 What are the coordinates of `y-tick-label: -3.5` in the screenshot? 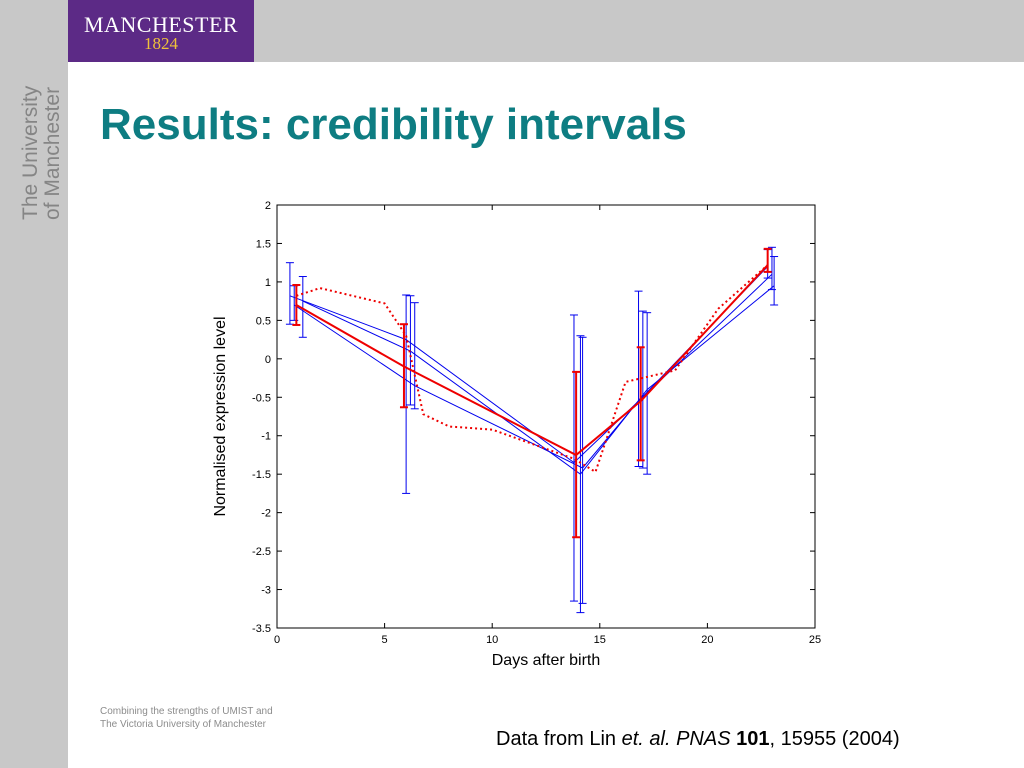 It's located at (261, 629).